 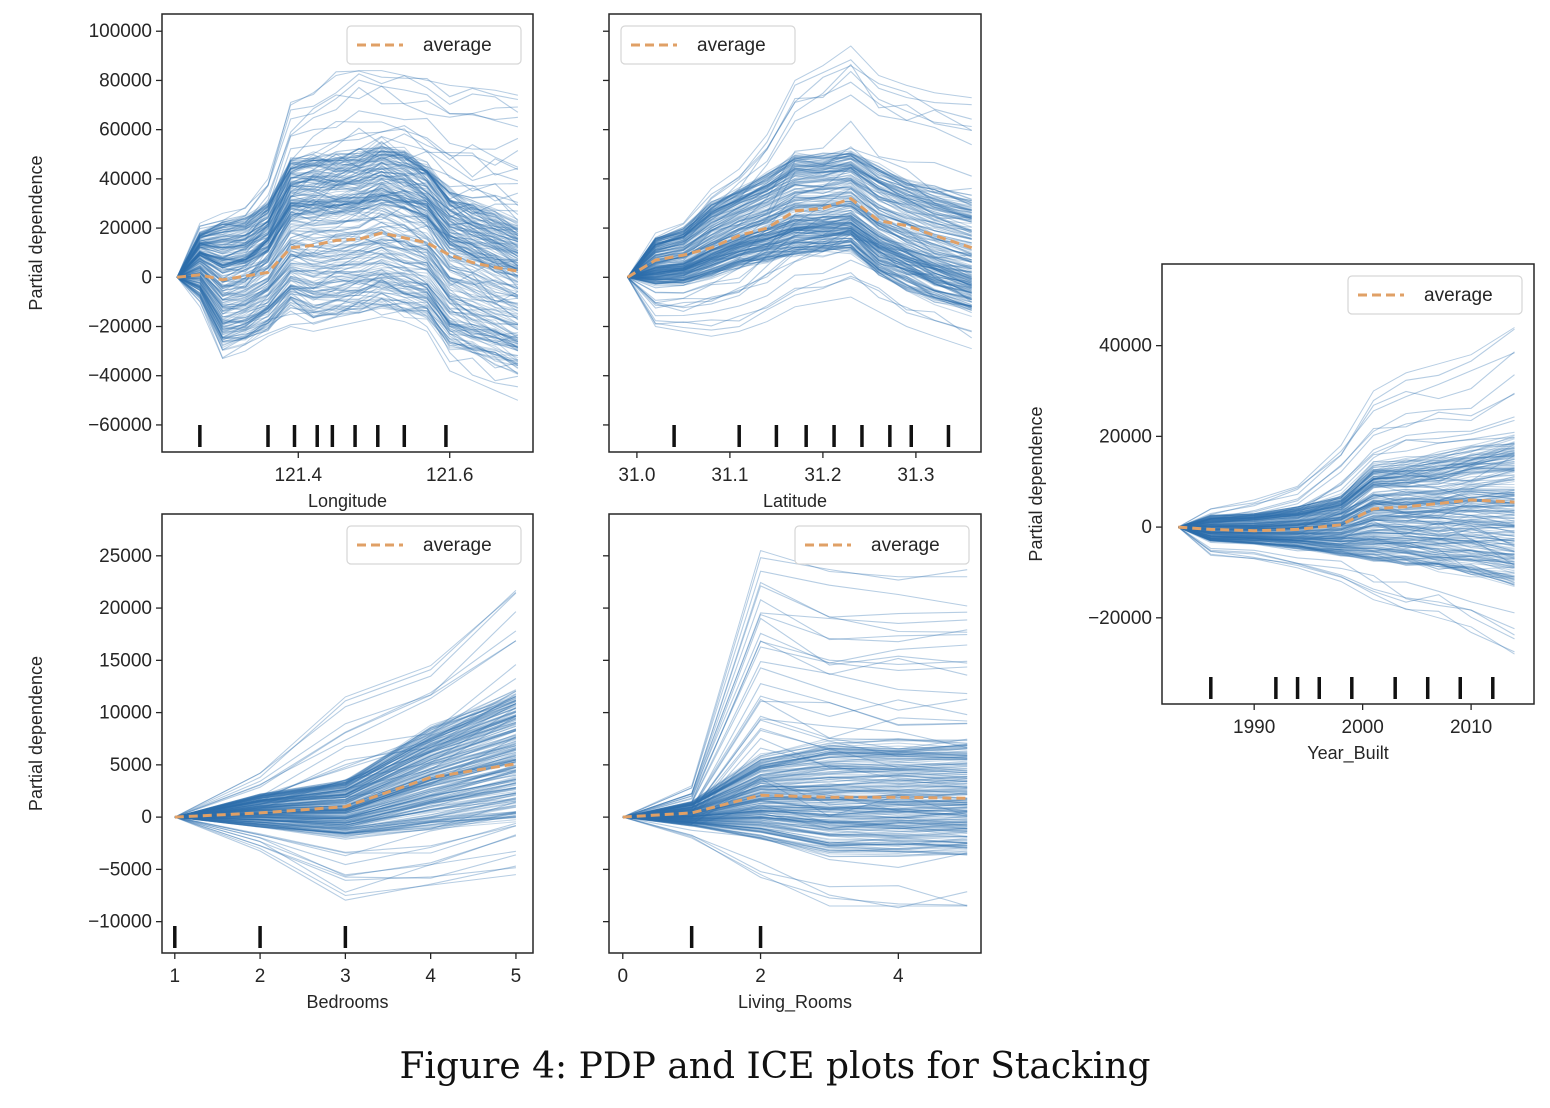 What do you see at coordinates (430, 976) in the screenshot?
I see `x-tick-label: 4` at bounding box center [430, 976].